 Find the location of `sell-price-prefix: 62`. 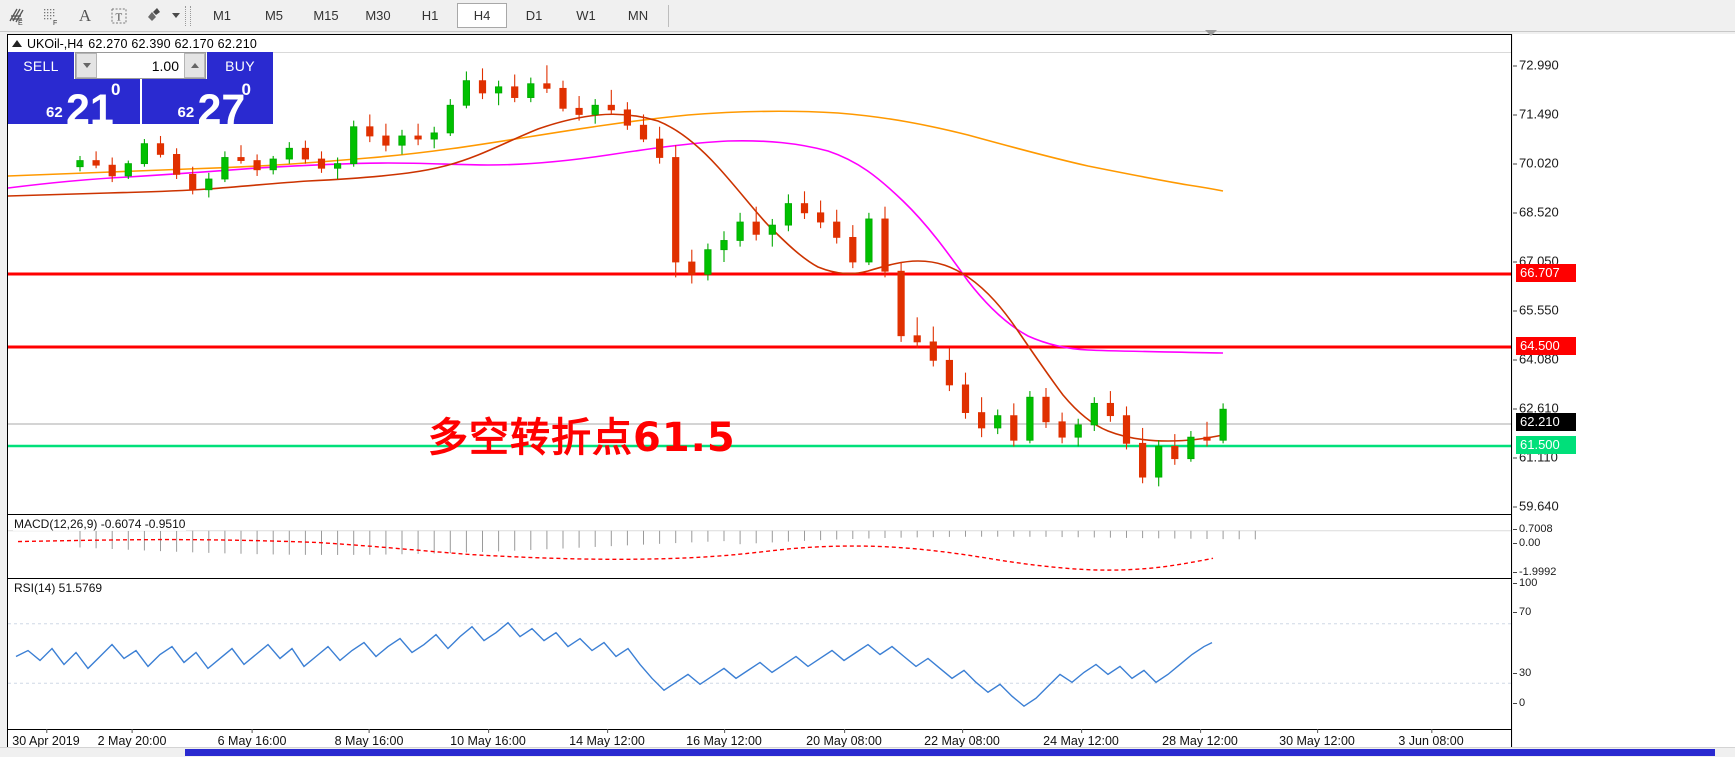

sell-price-prefix: 62 is located at coordinates (54, 112).